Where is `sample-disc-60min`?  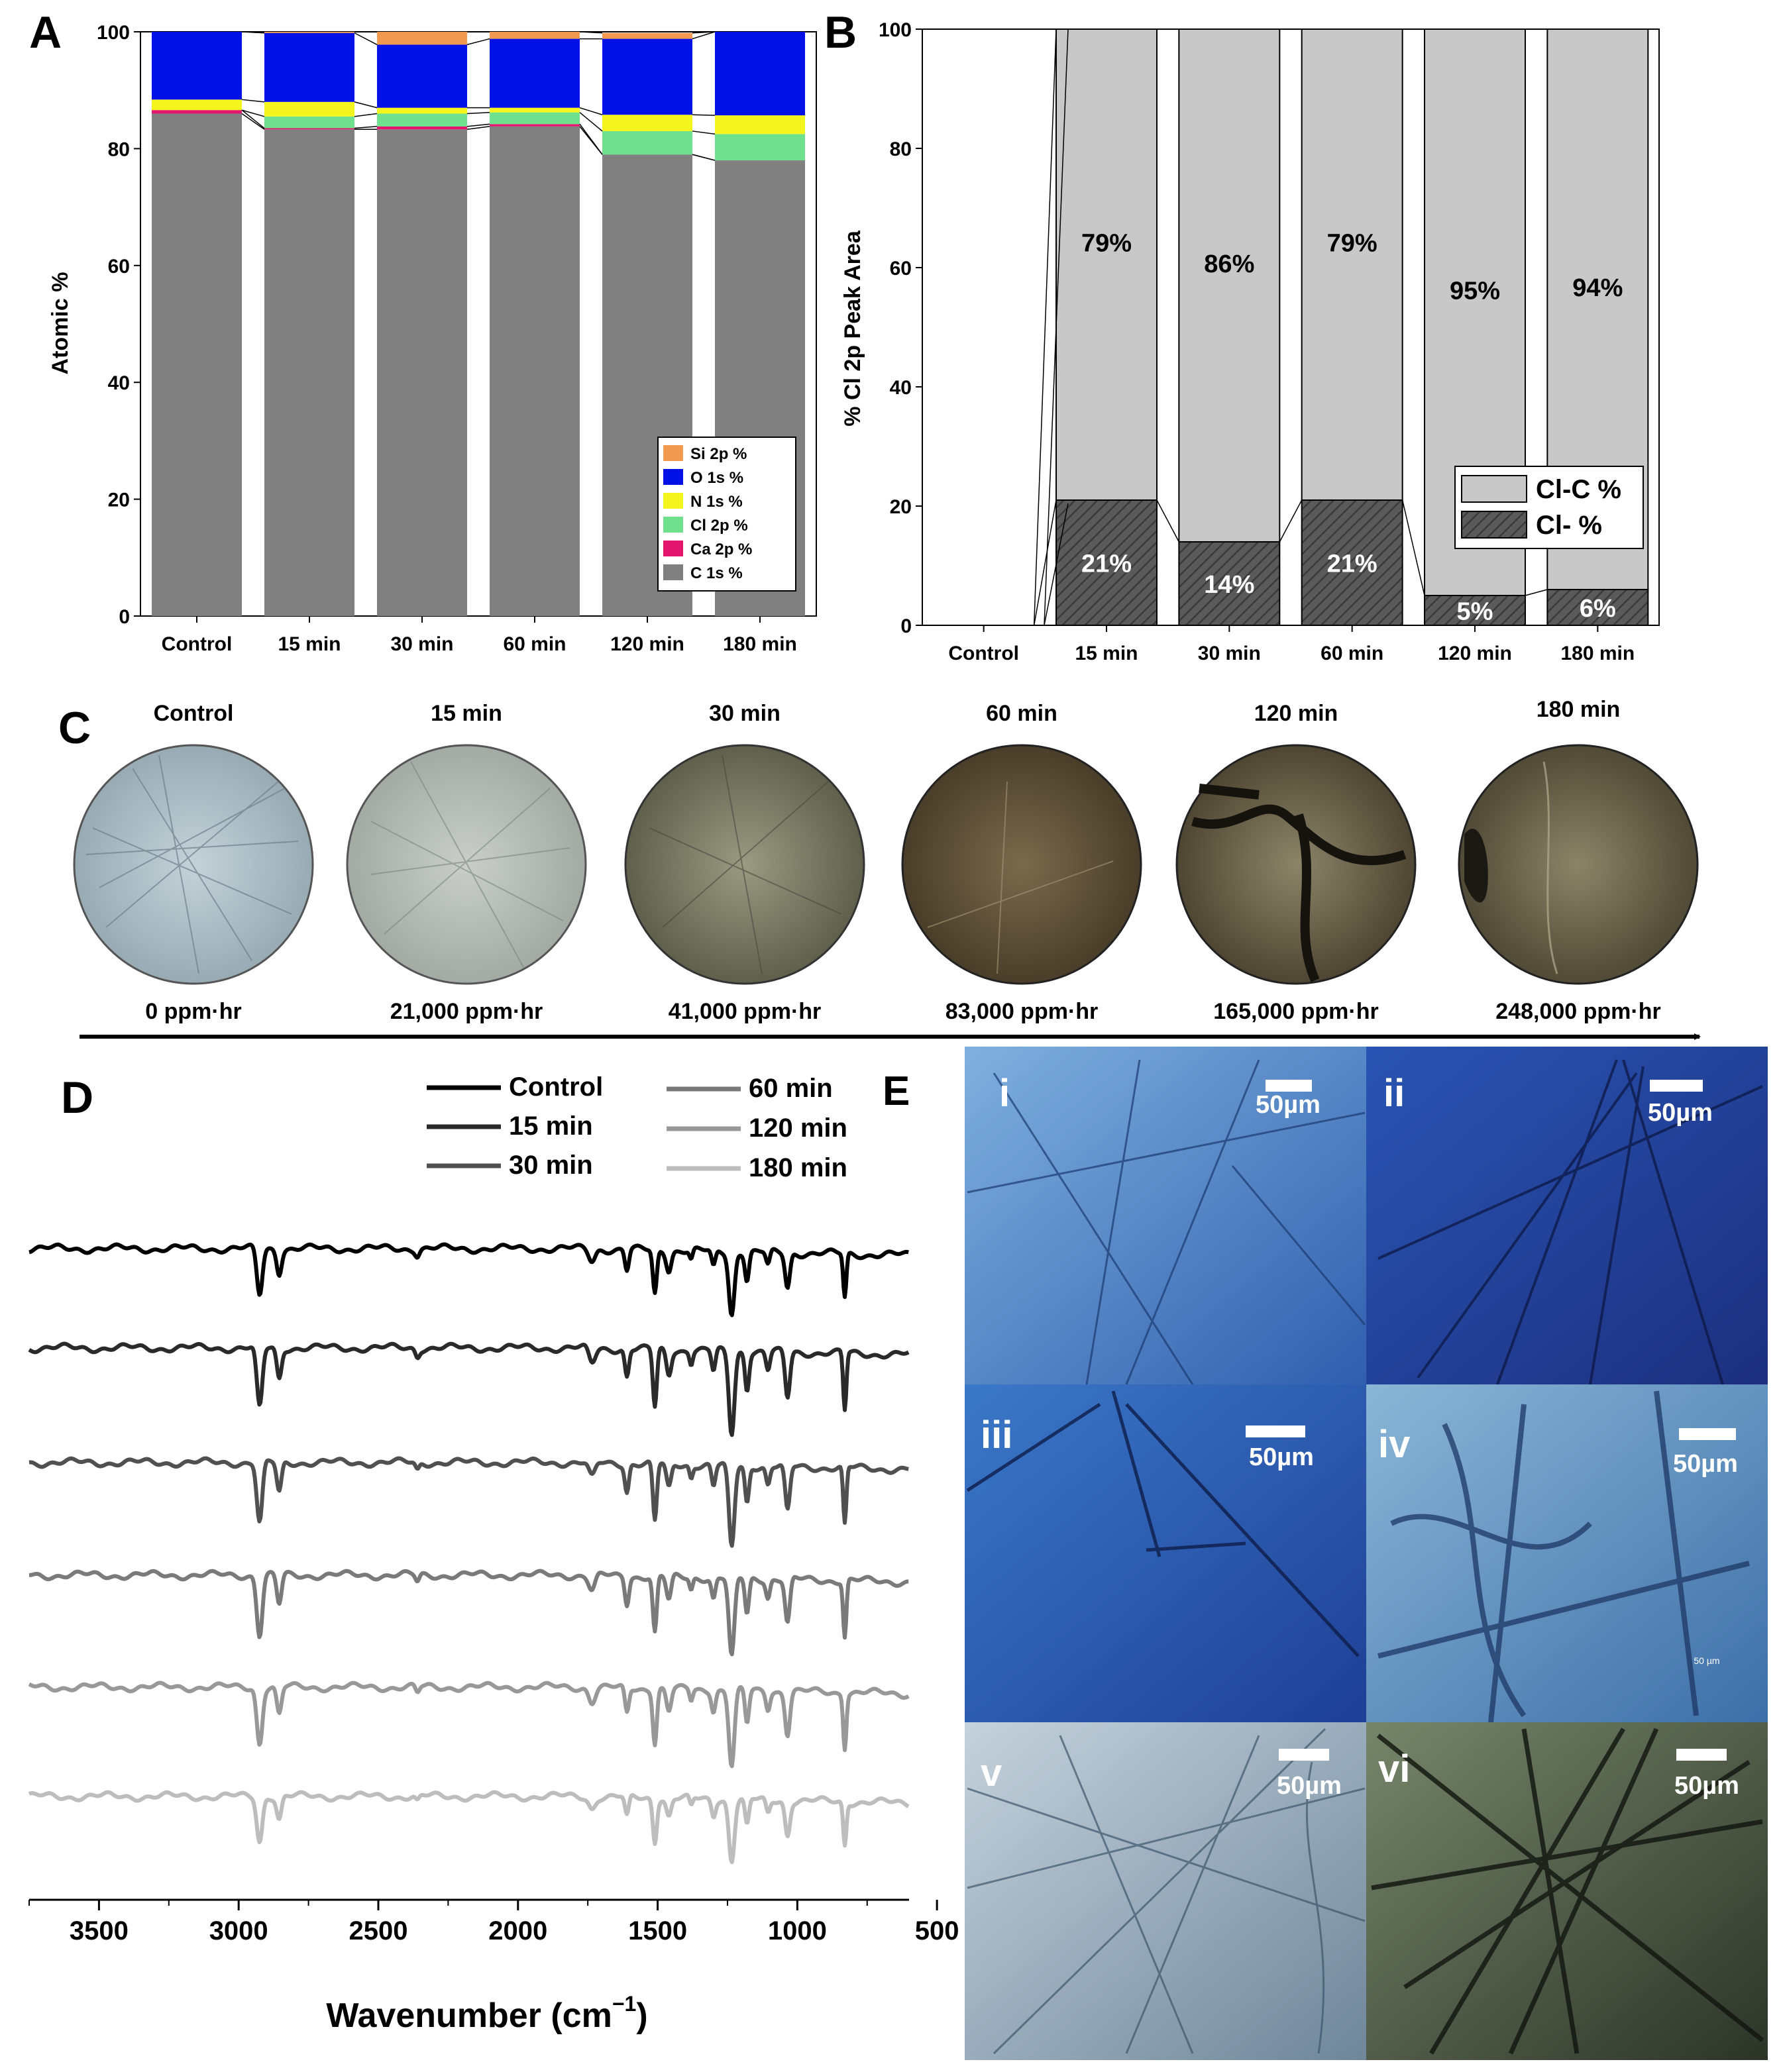
sample-disc-60min is located at coordinates (1021, 864).